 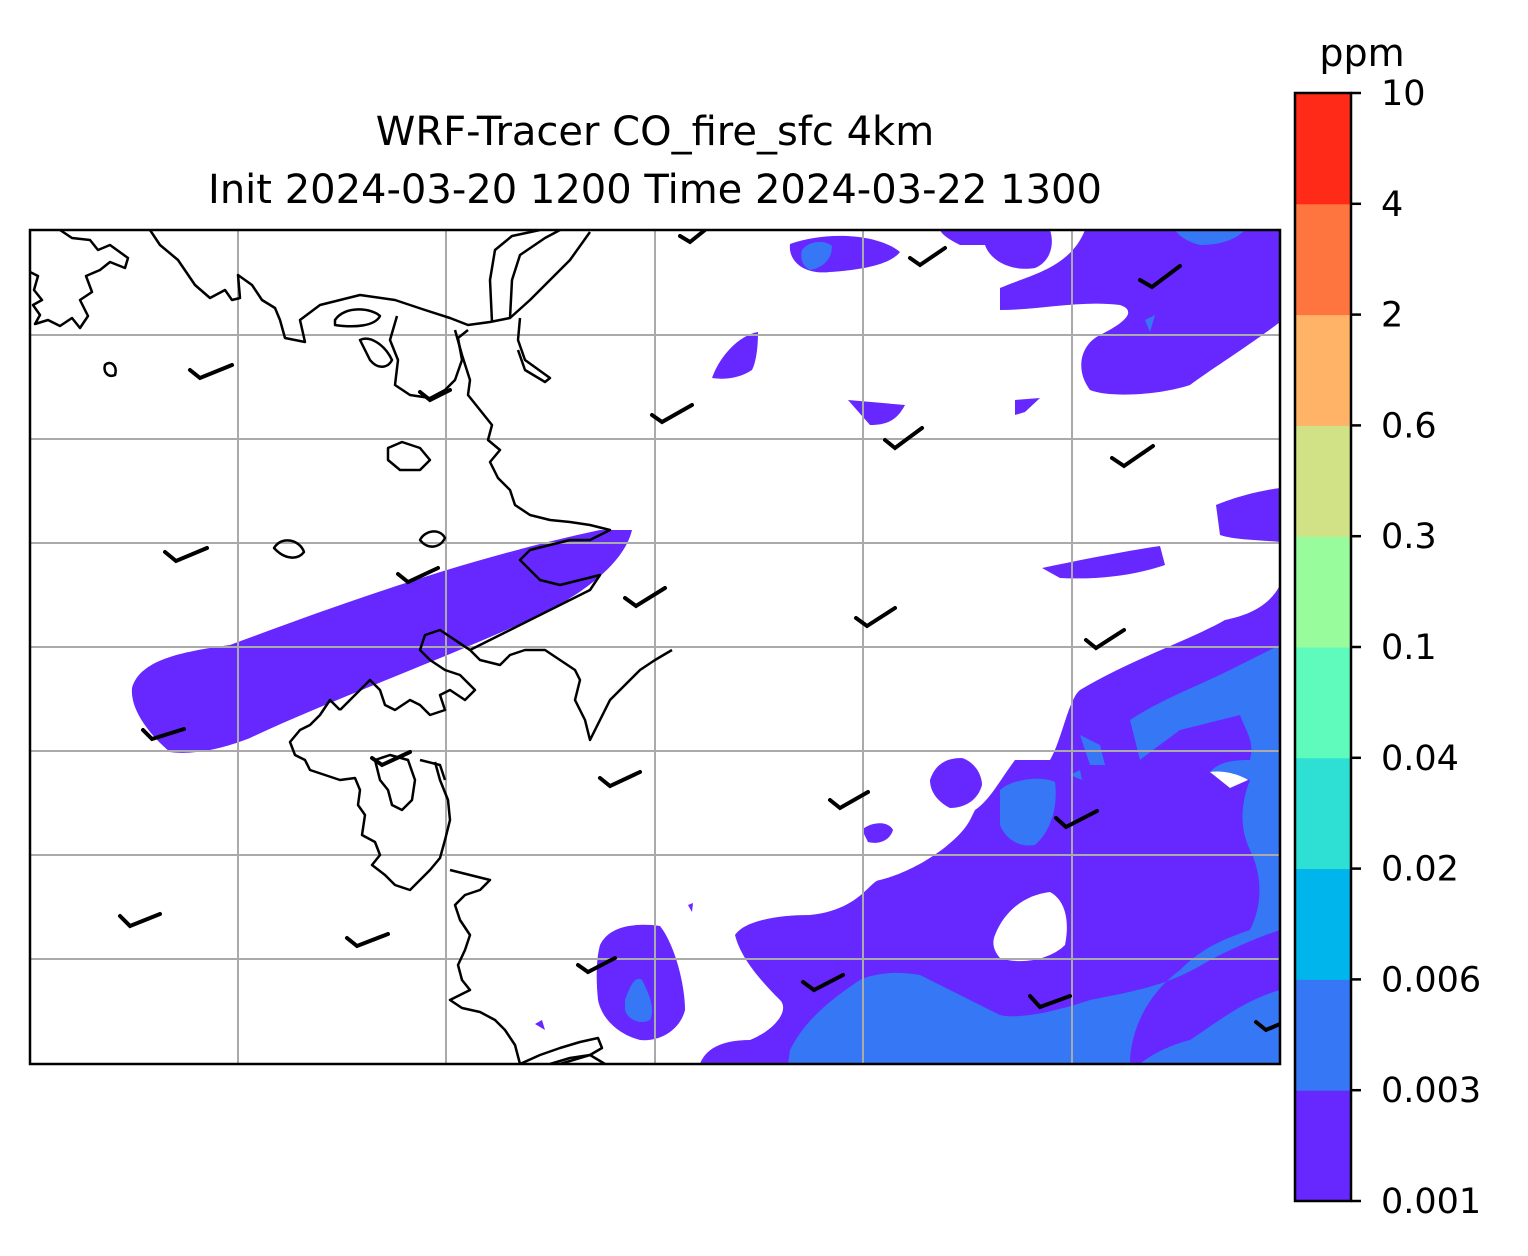 I want to click on colorbar-tick-label: 0.6, so click(x=1409, y=426).